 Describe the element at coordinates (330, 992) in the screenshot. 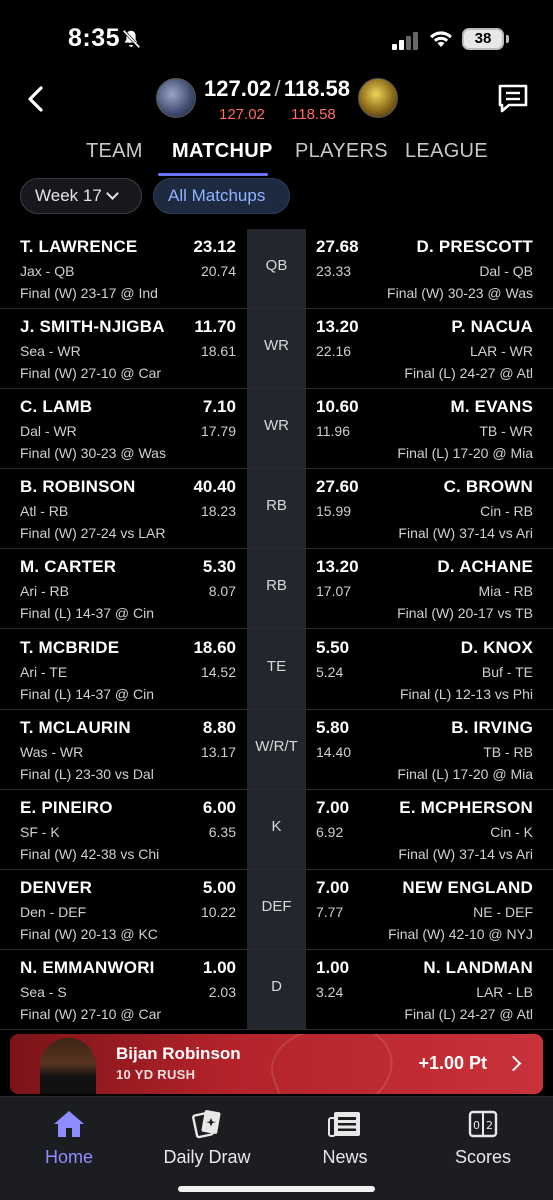

I see `projected-points: 3.24` at that location.